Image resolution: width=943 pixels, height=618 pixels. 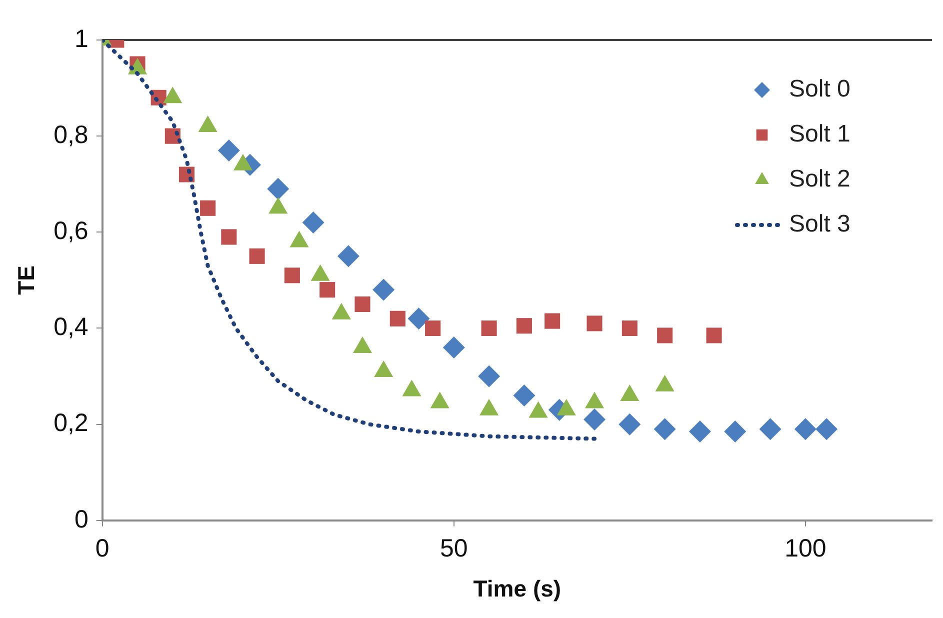 What do you see at coordinates (81, 519) in the screenshot?
I see `y-tick-label: 0` at bounding box center [81, 519].